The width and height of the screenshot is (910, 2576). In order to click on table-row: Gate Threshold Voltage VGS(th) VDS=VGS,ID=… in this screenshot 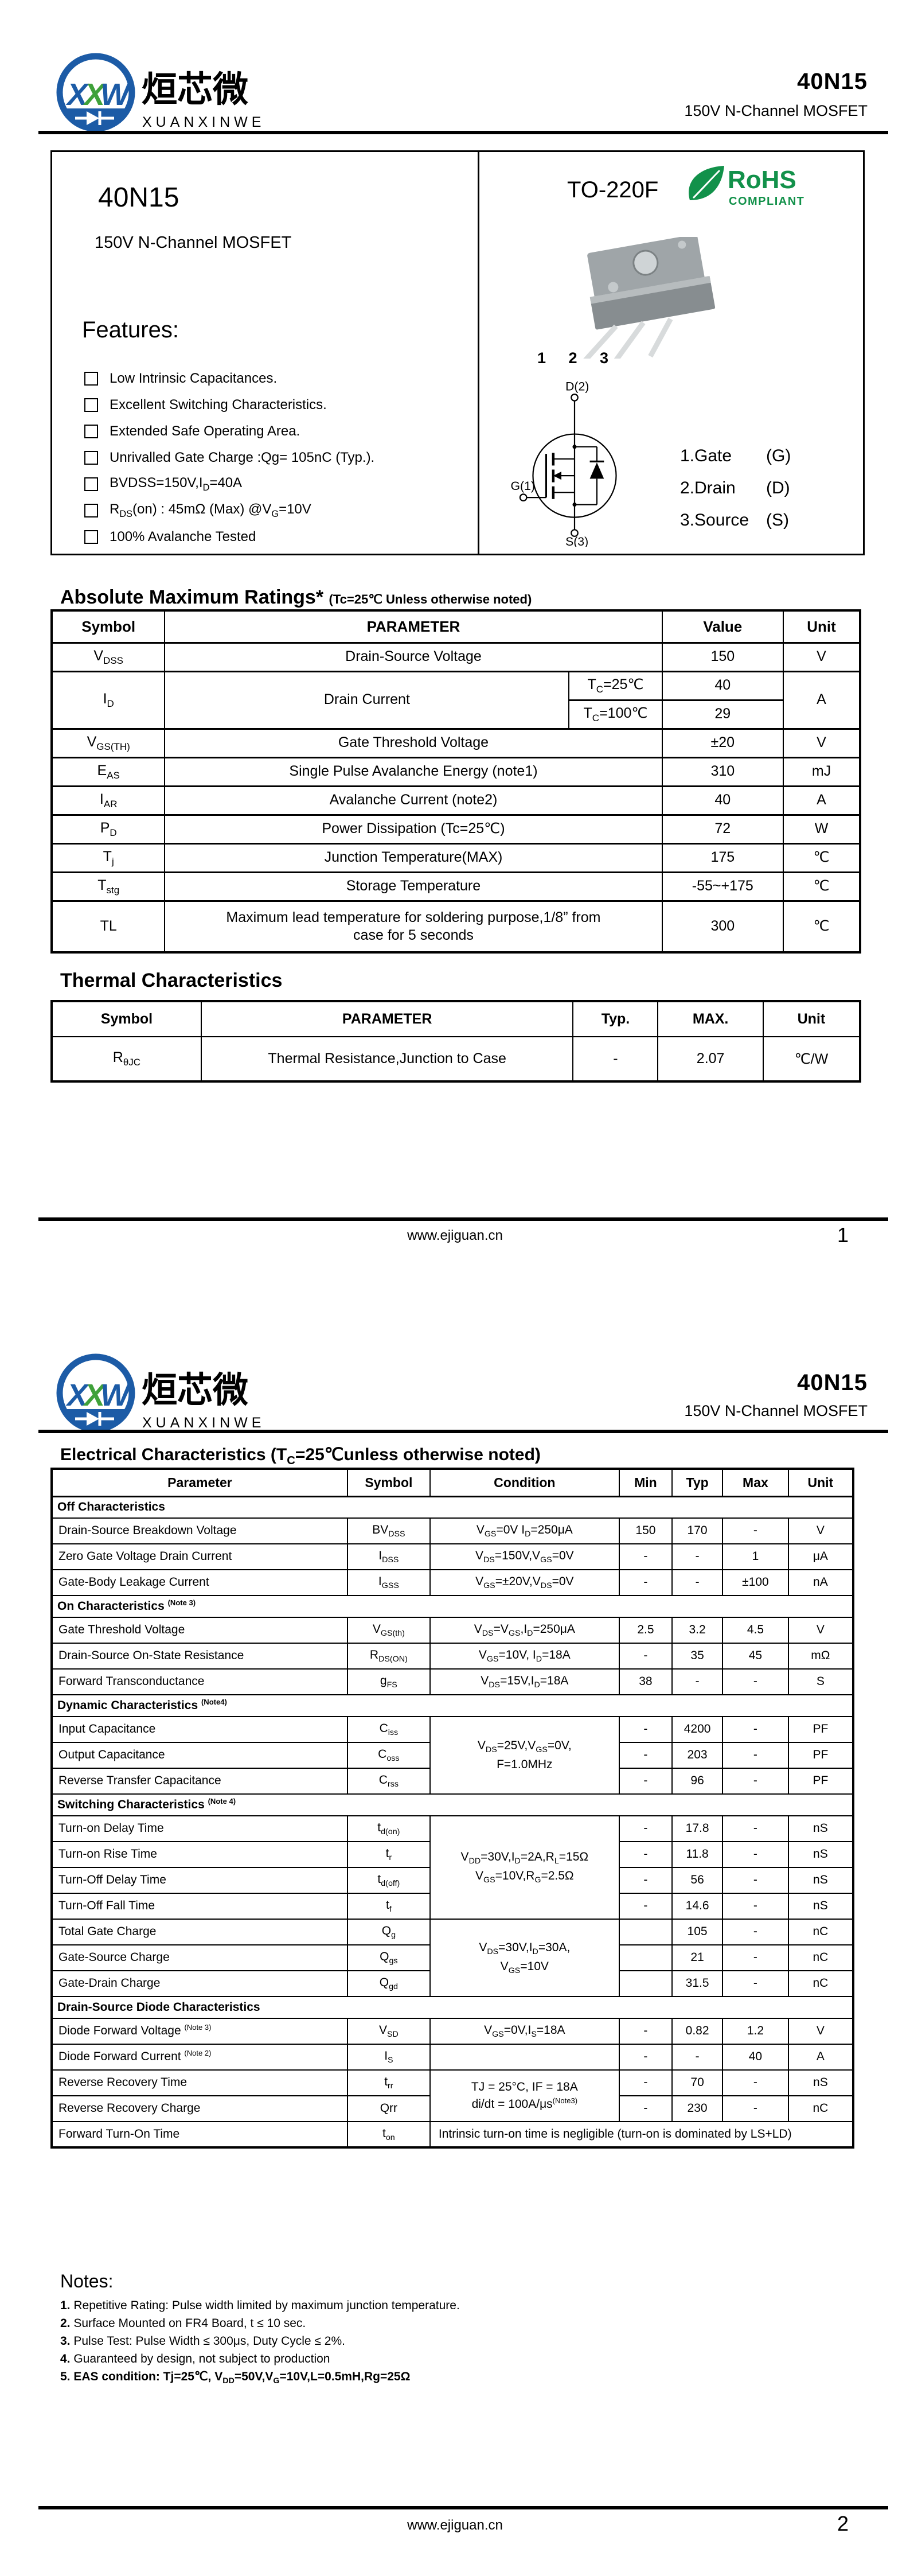, I will do `click(452, 1630)`.